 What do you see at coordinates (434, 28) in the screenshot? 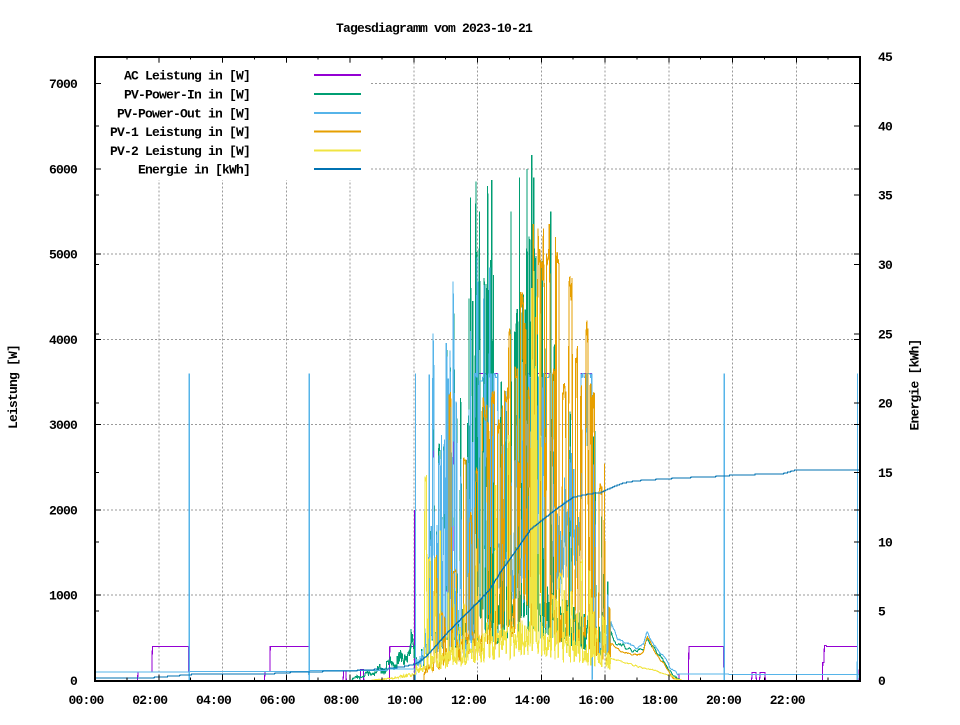
I see `svg-text: Tagesdiagramm vom 2023-10-21` at bounding box center [434, 28].